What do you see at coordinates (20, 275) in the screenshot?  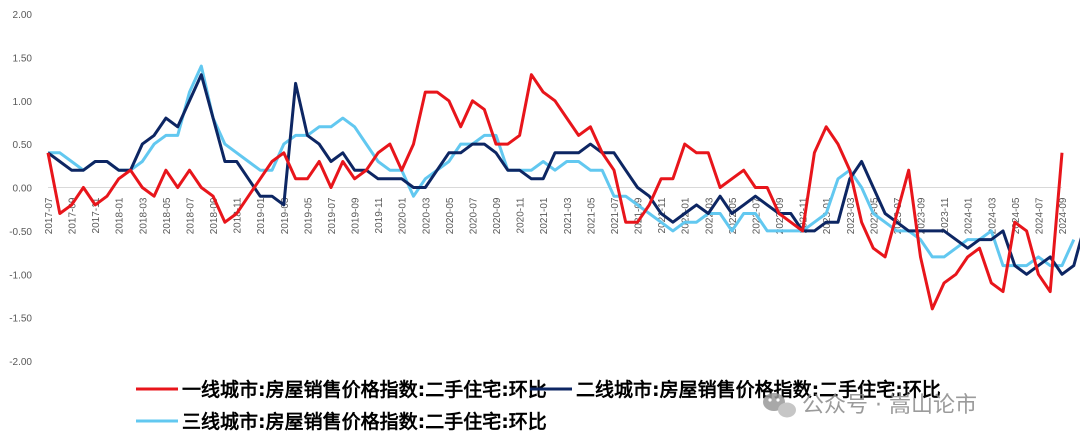 I see `y-tick-label: -1.00` at bounding box center [20, 275].